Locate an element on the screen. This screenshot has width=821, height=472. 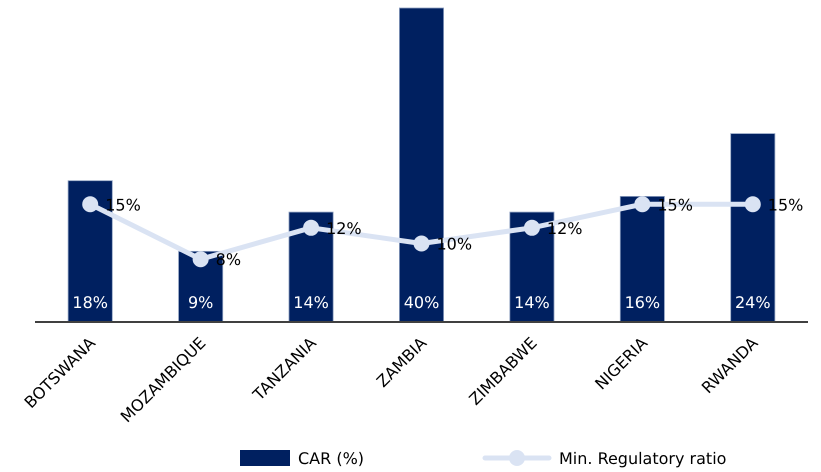
data-label: 10% is located at coordinates (454, 244).